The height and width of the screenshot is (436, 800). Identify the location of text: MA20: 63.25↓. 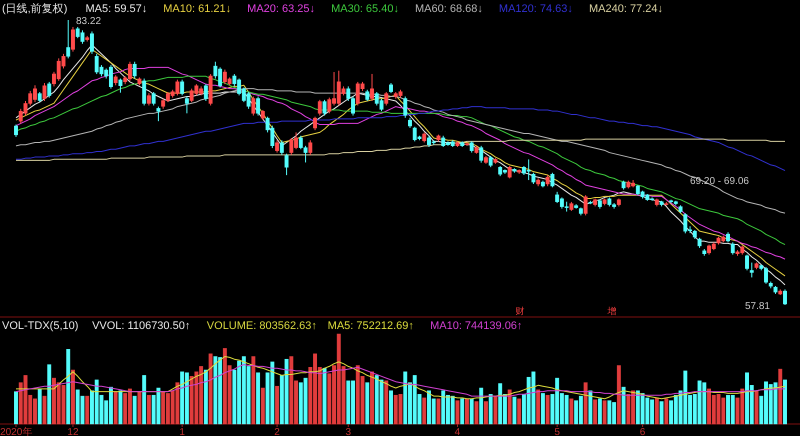
(281, 9).